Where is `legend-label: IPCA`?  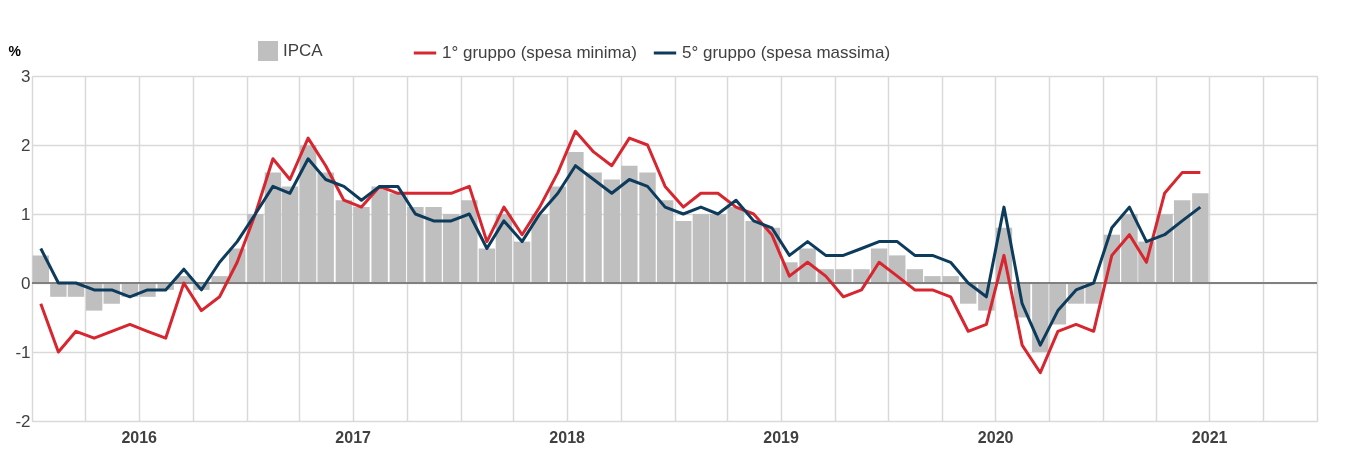
legend-label: IPCA is located at coordinates (303, 50).